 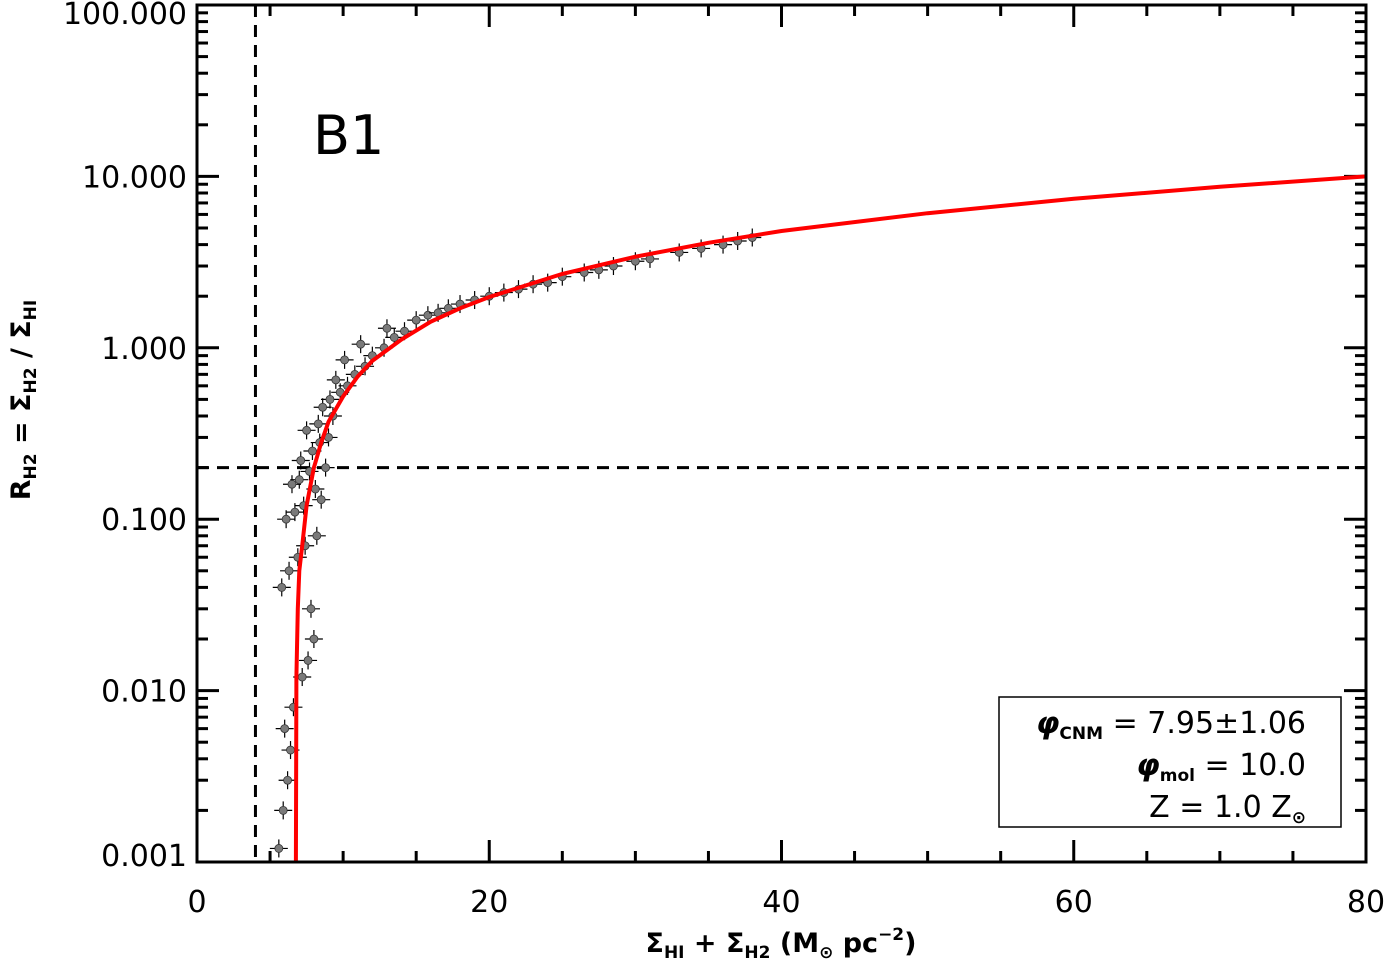 What do you see at coordinates (144, 692) in the screenshot?
I see `y-tick-label: 0.010` at bounding box center [144, 692].